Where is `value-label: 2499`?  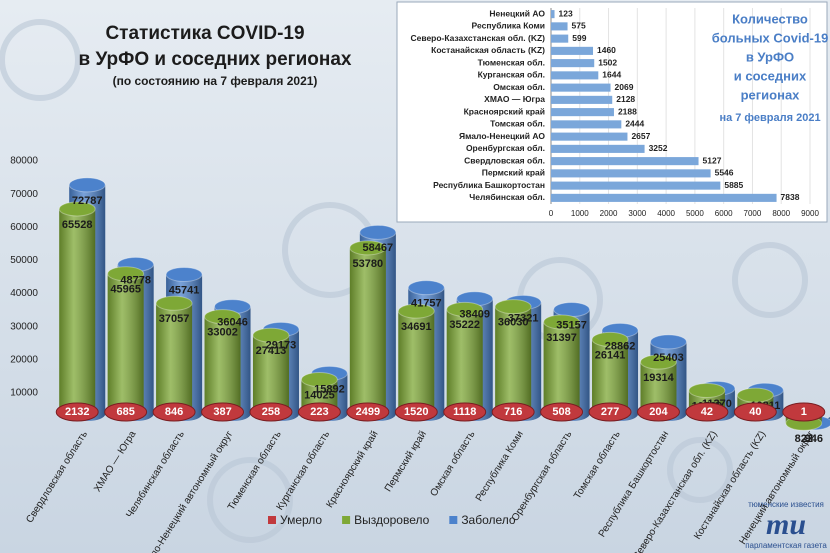
value-label: 2499 is located at coordinates (368, 412).